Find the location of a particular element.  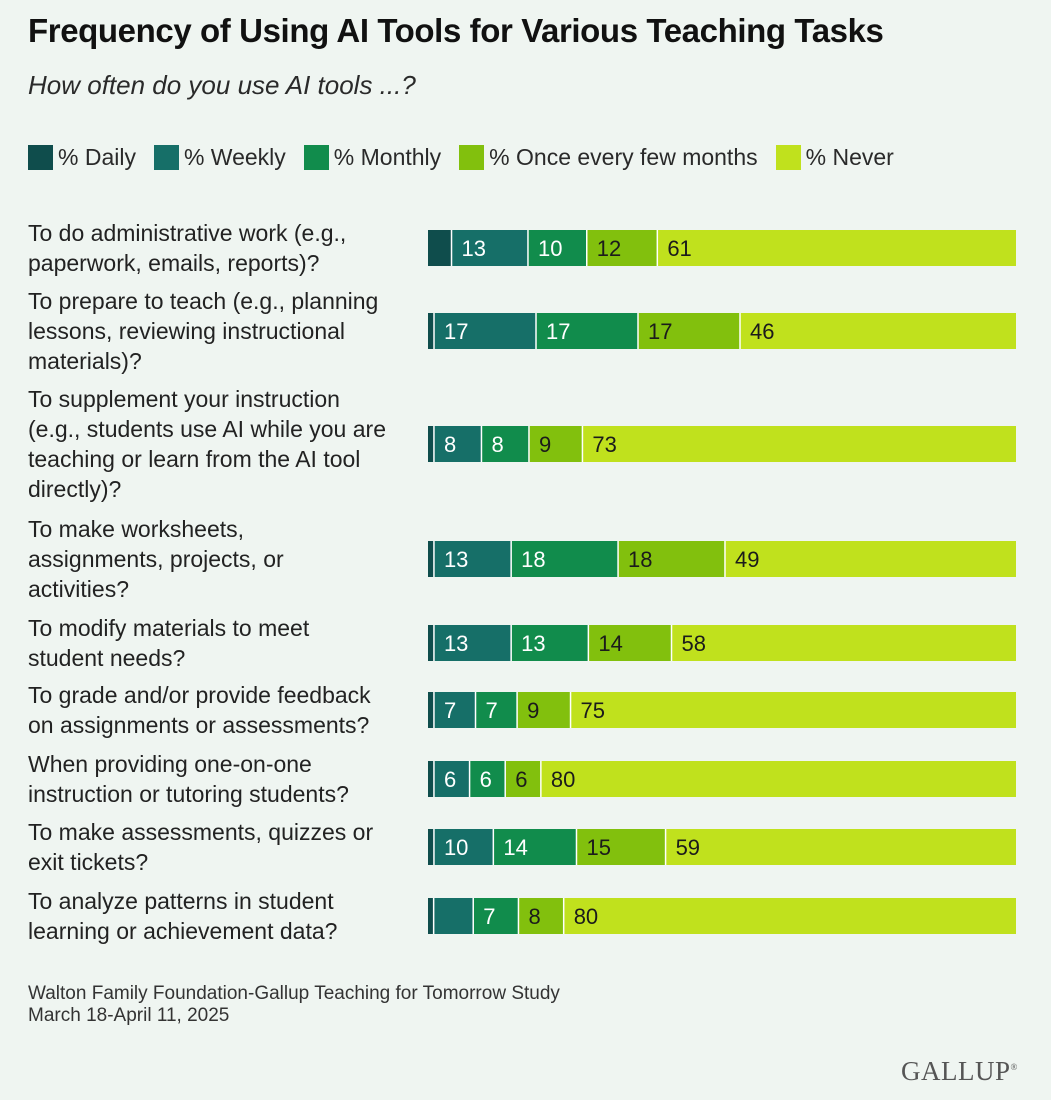

row-label-line: To make assessments, quizzes or is located at coordinates (201, 832).